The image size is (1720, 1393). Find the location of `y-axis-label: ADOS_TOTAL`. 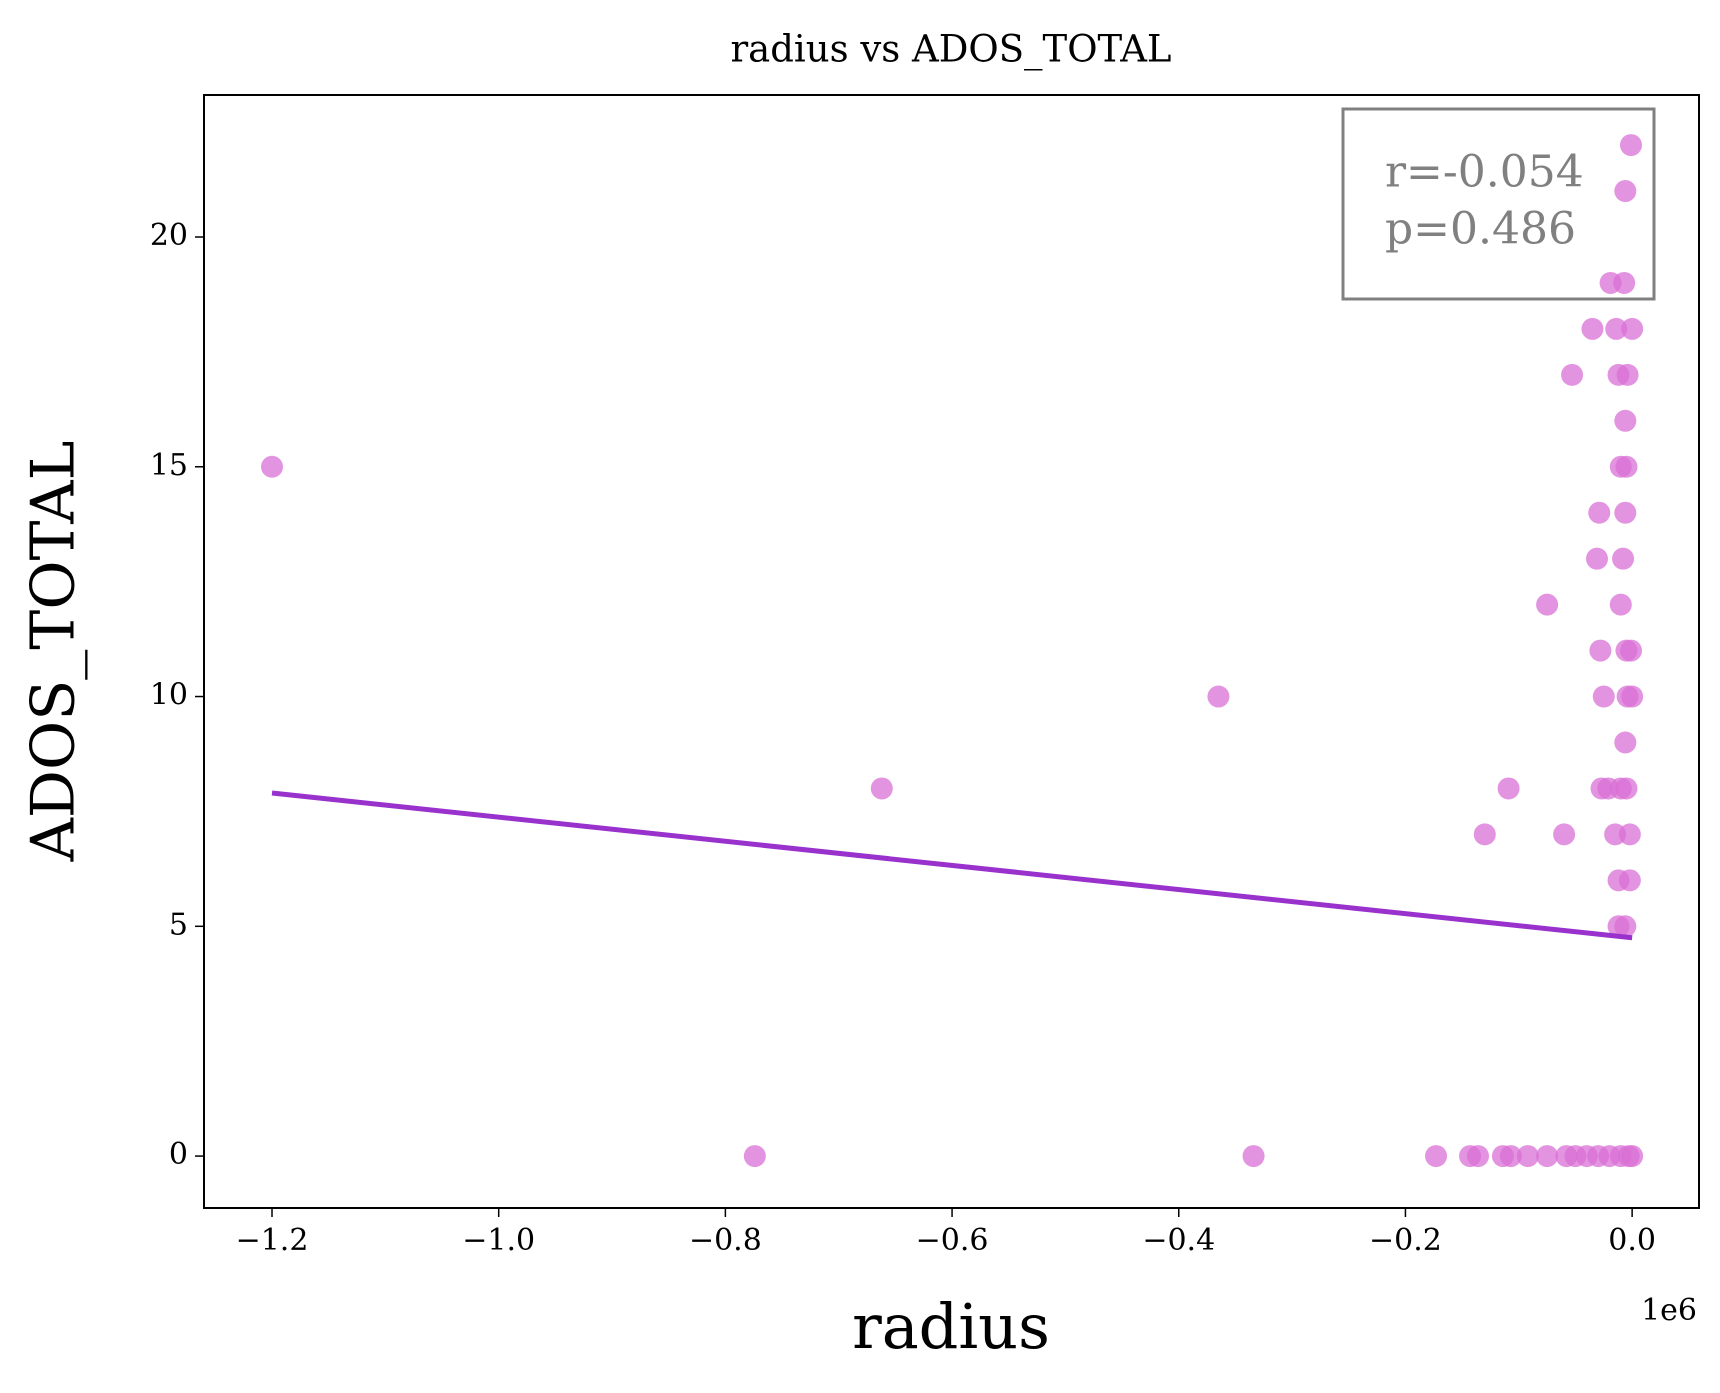

y-axis-label: ADOS_TOTAL is located at coordinates (54, 652).